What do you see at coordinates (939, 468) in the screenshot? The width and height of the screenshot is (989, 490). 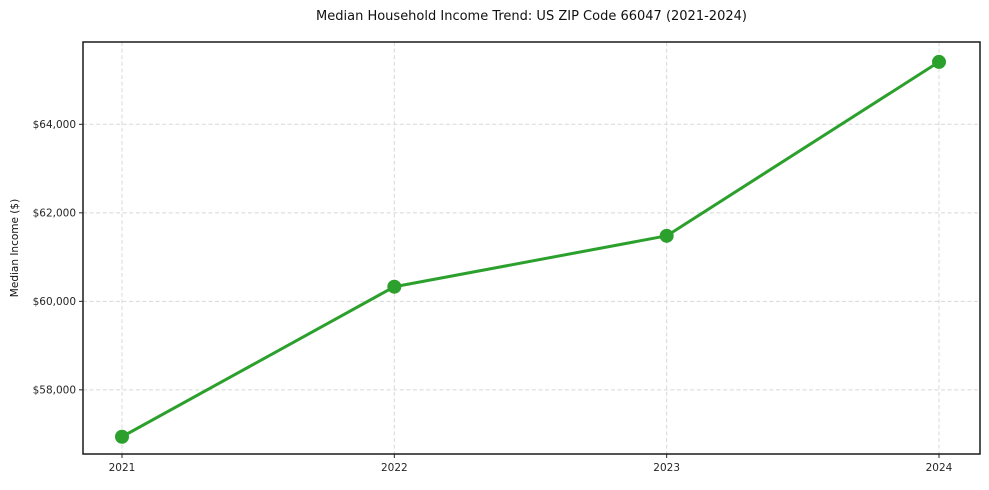 I see `x-tick-label: 2024` at bounding box center [939, 468].